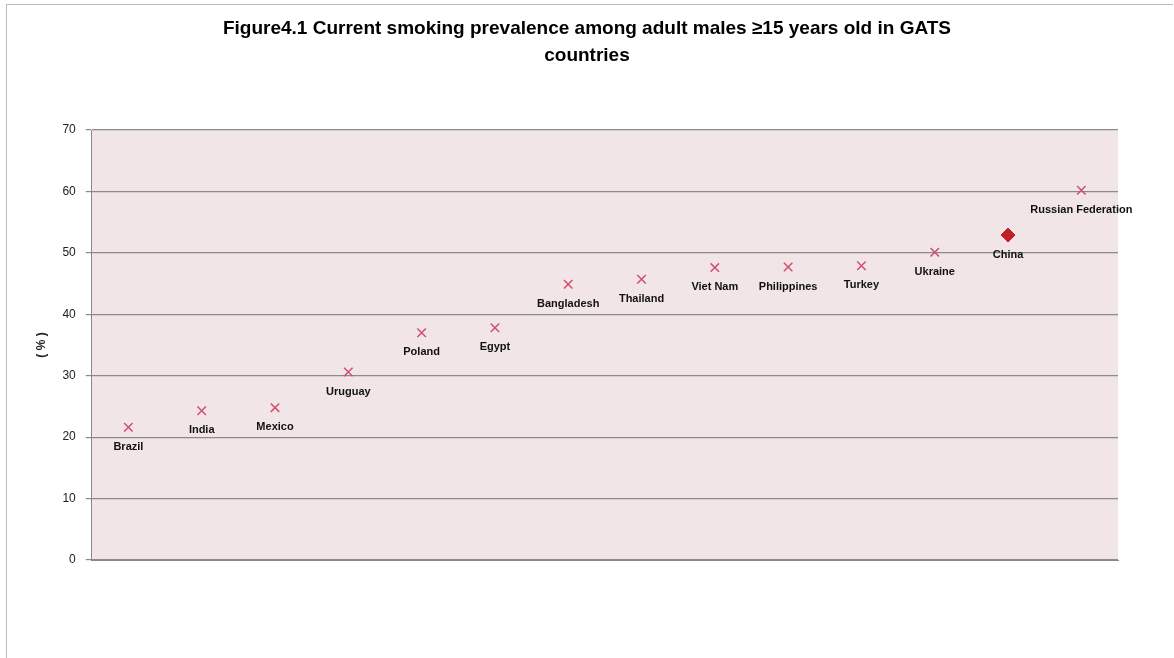 This screenshot has height=658, width=1174. What do you see at coordinates (128, 445) in the screenshot?
I see `x-tick-label: Brazil` at bounding box center [128, 445].